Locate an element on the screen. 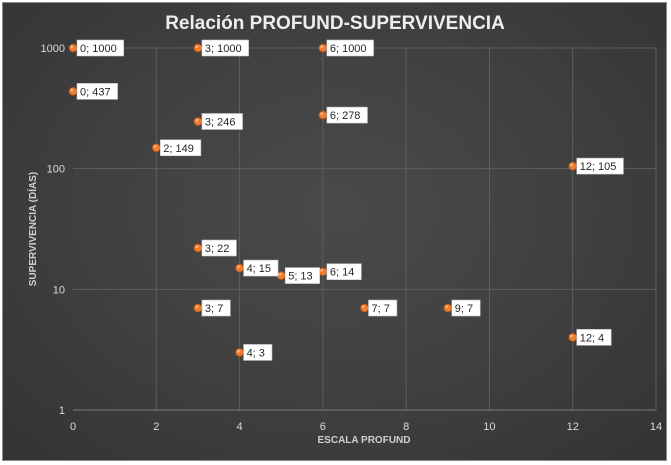  data-label: 5; 13 is located at coordinates (302, 275).